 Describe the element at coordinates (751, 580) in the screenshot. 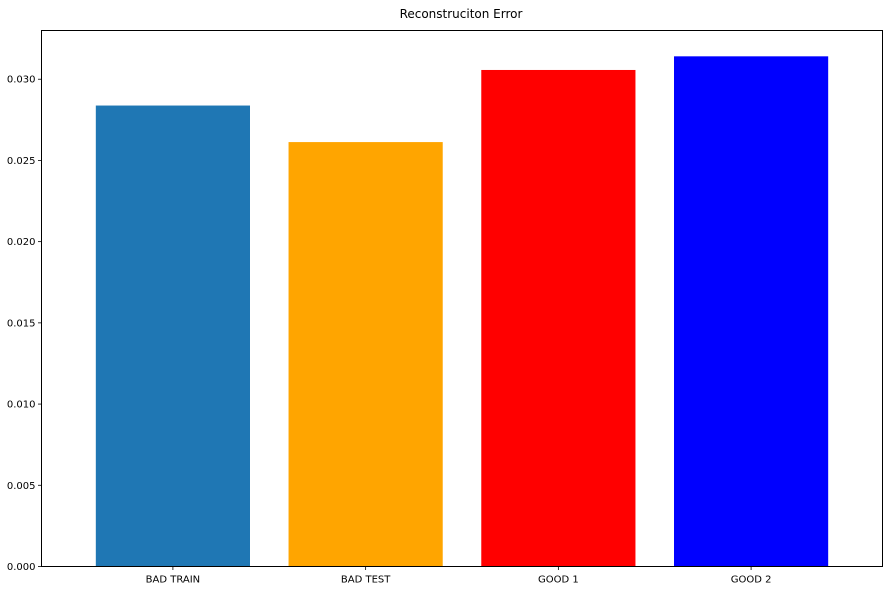

I see `x-tick-label: GOOD 2` at that location.